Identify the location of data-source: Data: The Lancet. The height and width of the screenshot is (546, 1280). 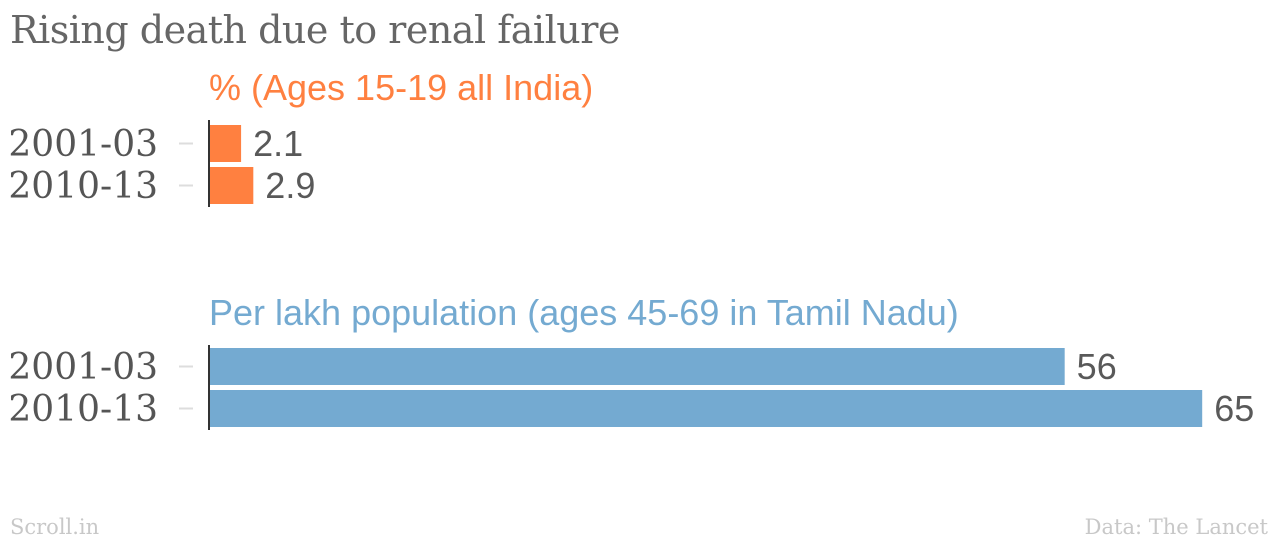
(1176, 527).